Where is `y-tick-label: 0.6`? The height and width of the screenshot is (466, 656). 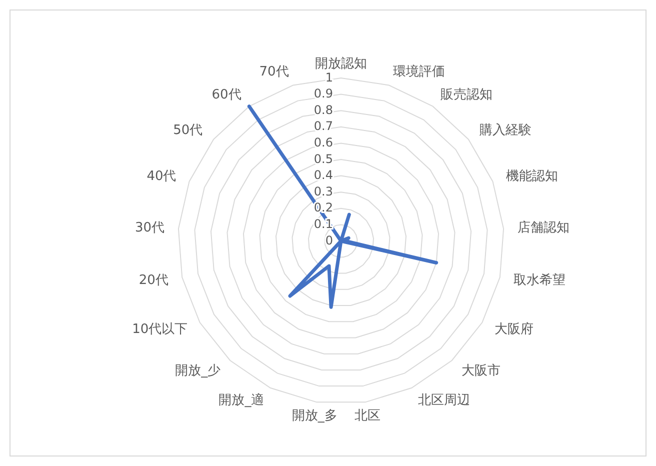 y-tick-label: 0.6 is located at coordinates (323, 142).